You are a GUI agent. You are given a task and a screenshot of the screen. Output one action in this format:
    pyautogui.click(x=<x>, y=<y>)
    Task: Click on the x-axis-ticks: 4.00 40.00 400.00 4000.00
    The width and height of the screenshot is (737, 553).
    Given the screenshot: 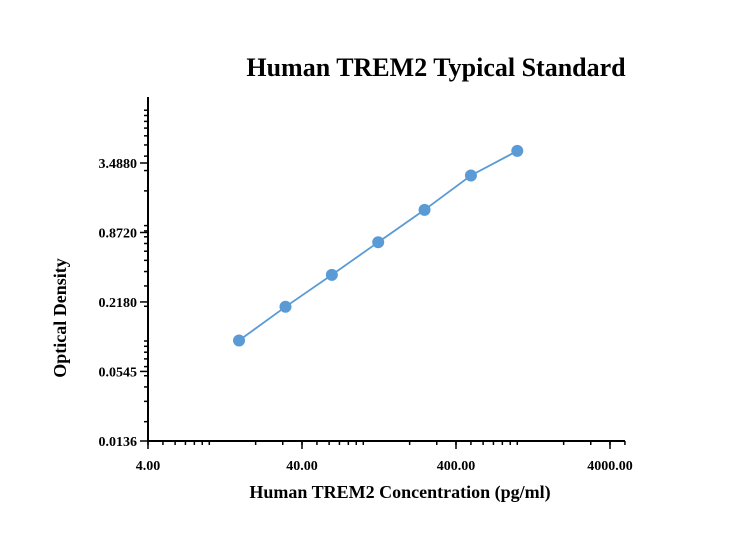 What is the action you would take?
    pyautogui.click(x=384, y=457)
    